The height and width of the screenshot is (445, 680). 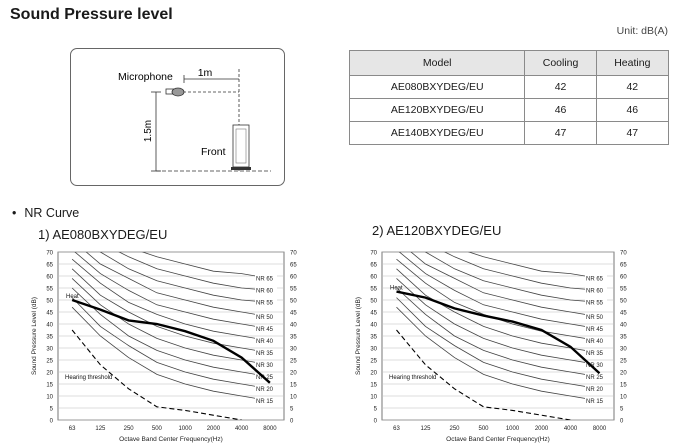 I want to click on y-tick-label-right: 40, so click(x=623, y=326).